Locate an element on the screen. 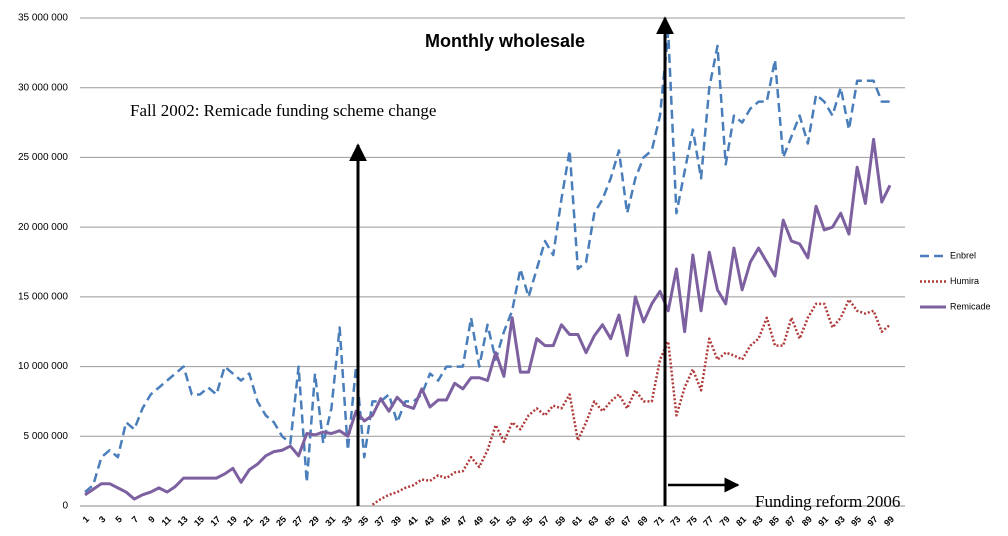  y-tick-label: 35 000 000 is located at coordinates (43, 18).